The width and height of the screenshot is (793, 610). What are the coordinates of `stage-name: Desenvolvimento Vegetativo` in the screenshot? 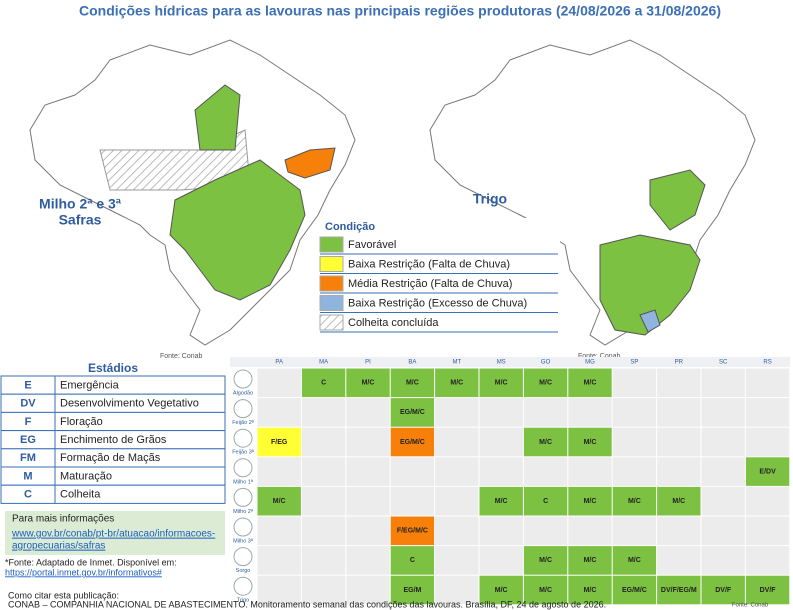 It's located at (129, 404).